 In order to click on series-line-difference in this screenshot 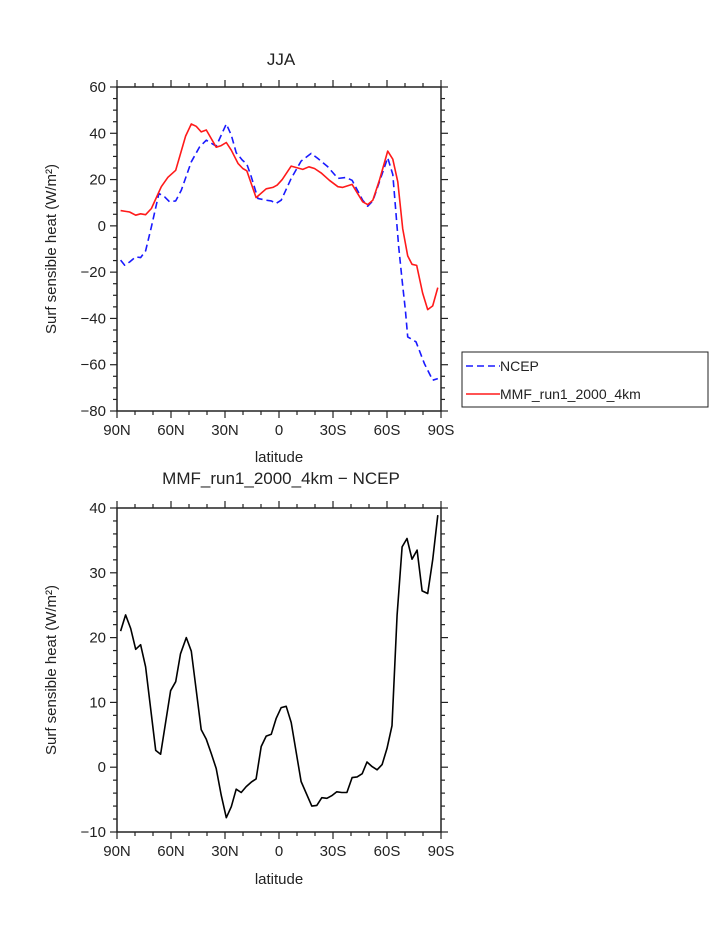, I will do `click(279, 667)`.